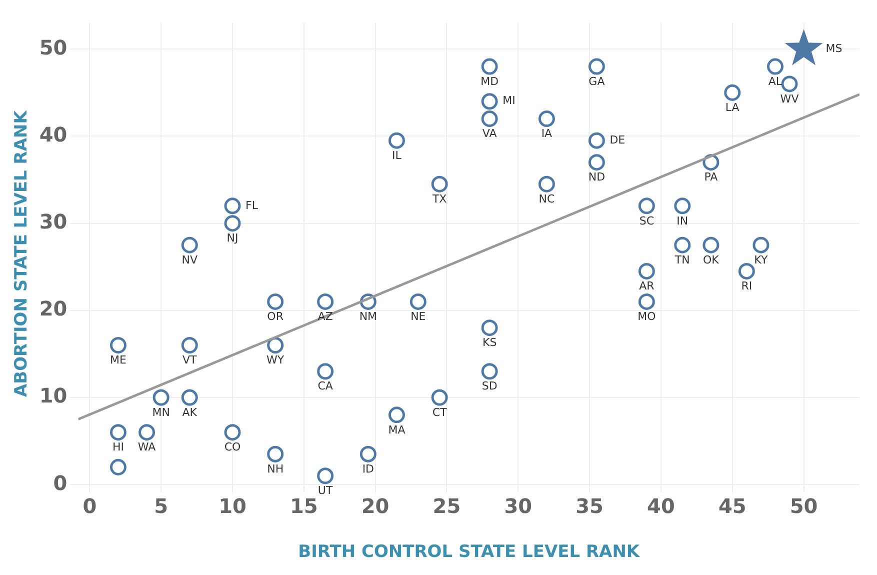  I want to click on annotation: NC, so click(546, 199).